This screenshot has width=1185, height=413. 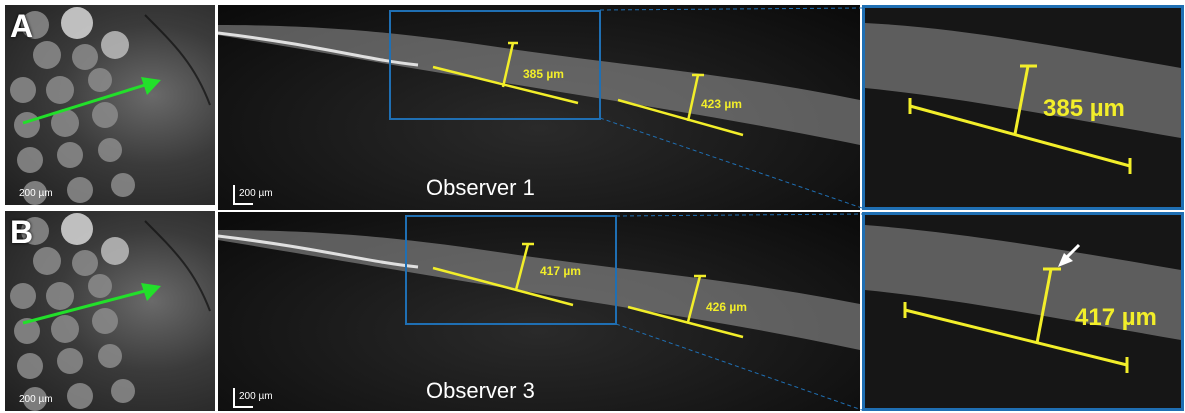 What do you see at coordinates (726, 307) in the screenshot?
I see `measurement-label-2b: 426 µm` at bounding box center [726, 307].